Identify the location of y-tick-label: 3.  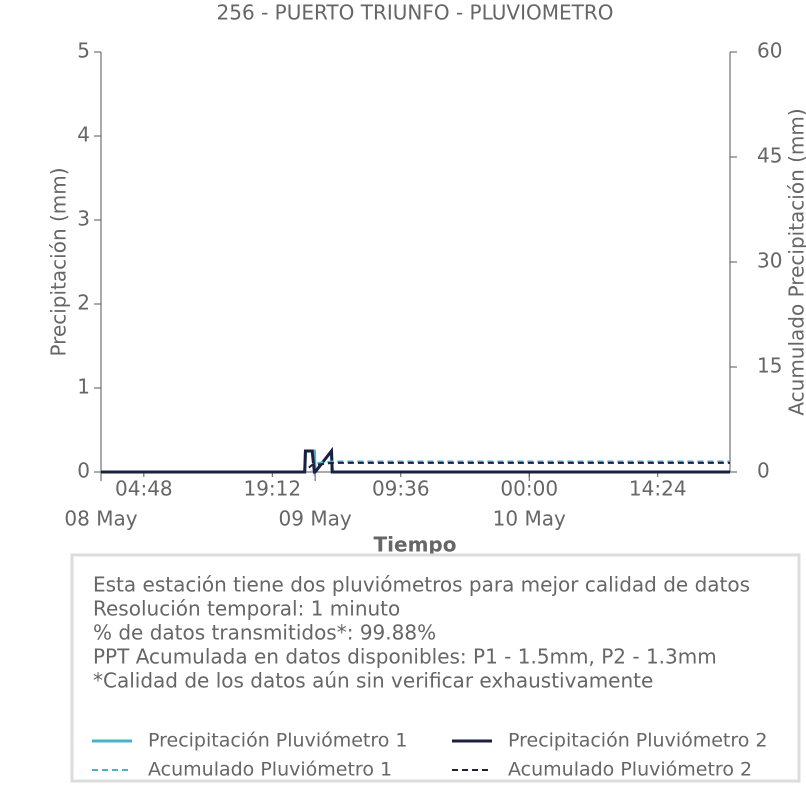
(83, 219).